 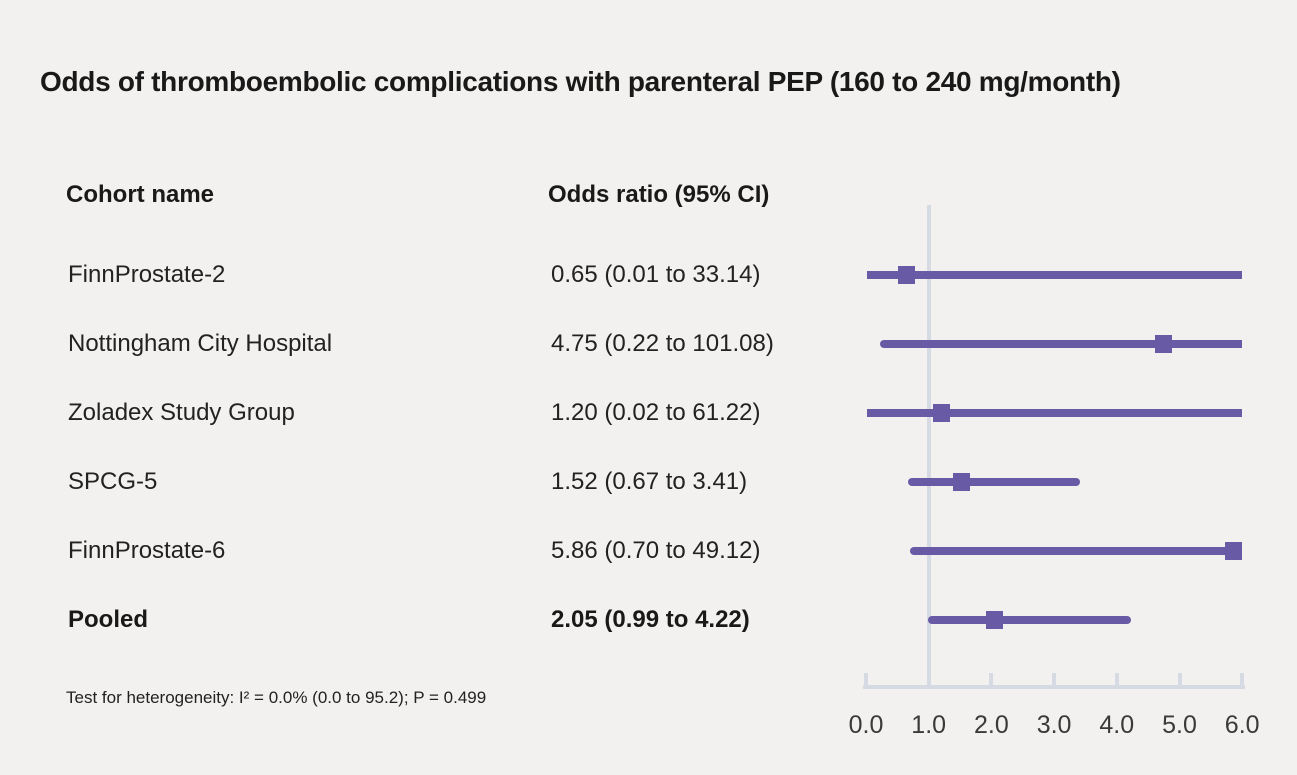 What do you see at coordinates (113, 481) in the screenshot?
I see `cohort-label: SPCG-5` at bounding box center [113, 481].